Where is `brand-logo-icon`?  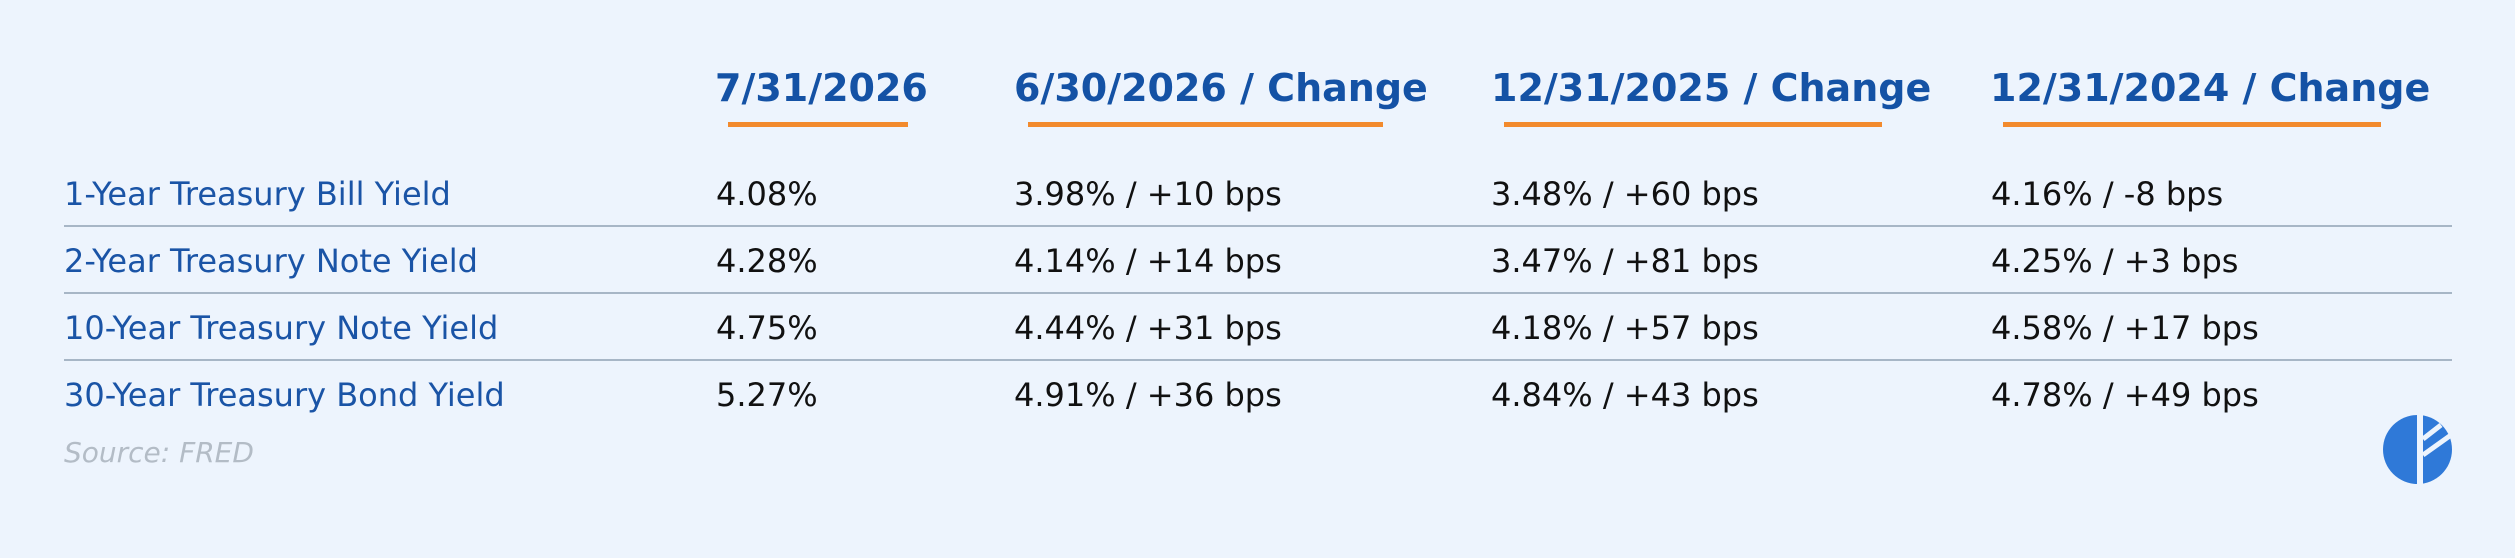
brand-logo-icon is located at coordinates (2418, 451).